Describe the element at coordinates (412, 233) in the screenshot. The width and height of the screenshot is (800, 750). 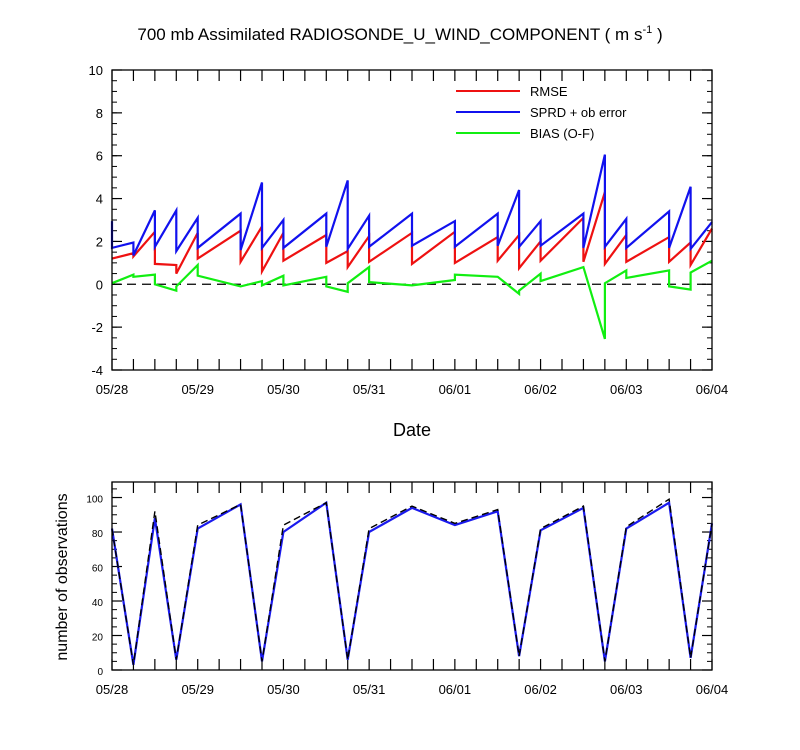
I see `series-line-rmse` at that location.